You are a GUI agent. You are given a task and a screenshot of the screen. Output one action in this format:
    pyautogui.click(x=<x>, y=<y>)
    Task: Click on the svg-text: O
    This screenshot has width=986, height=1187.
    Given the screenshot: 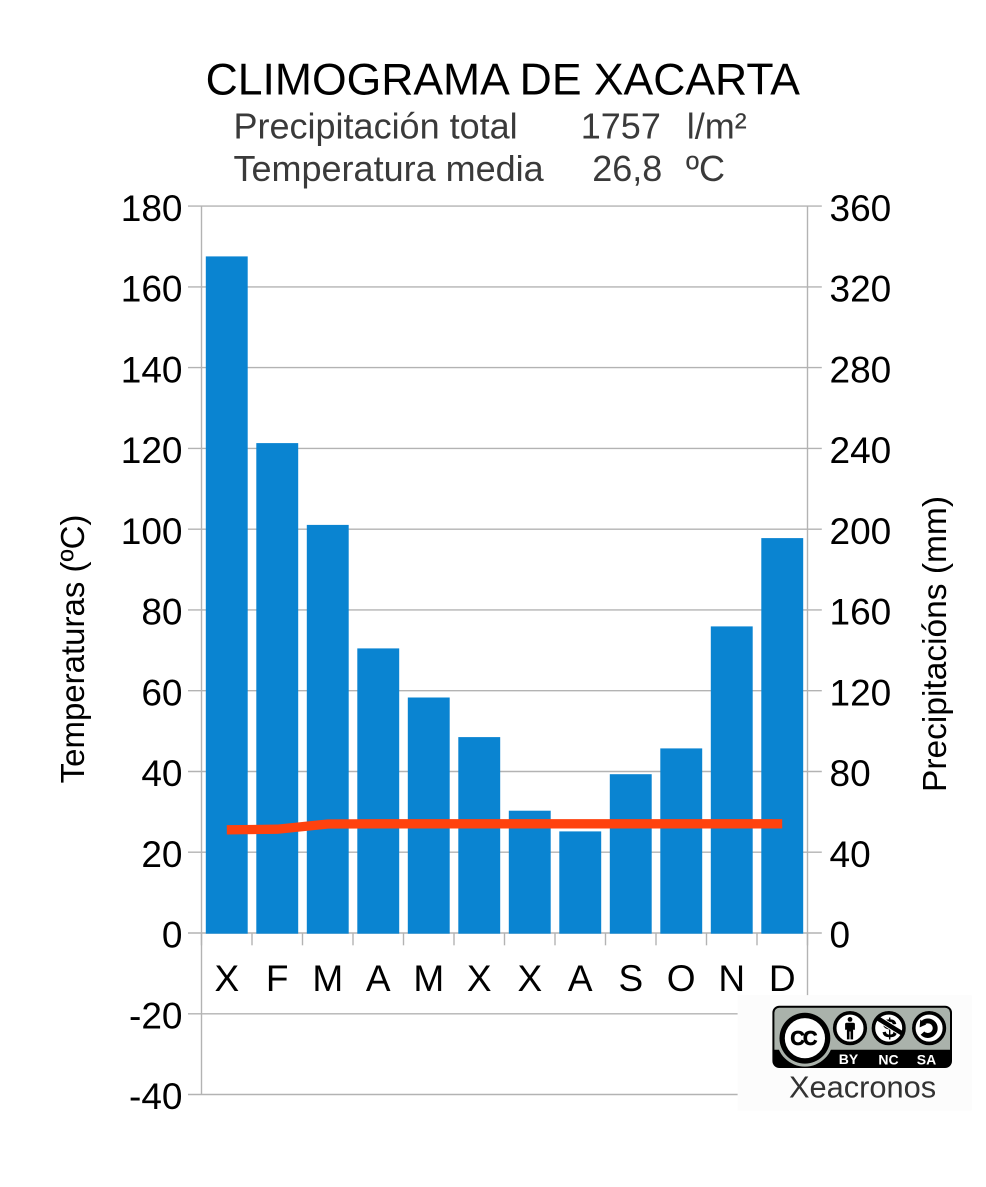 What is the action you would take?
    pyautogui.click(x=681, y=978)
    